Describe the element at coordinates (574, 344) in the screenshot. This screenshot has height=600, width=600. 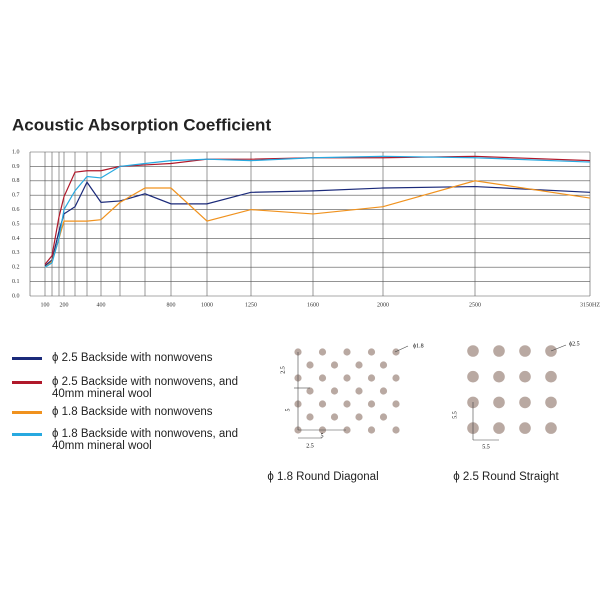
I see `diagram-label: ϕ2.5` at that location.